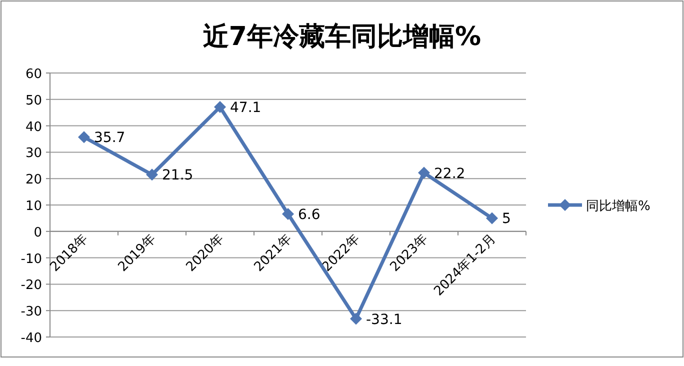  What do you see at coordinates (31, 312) in the screenshot?
I see `y-tick-label: -30` at bounding box center [31, 312].